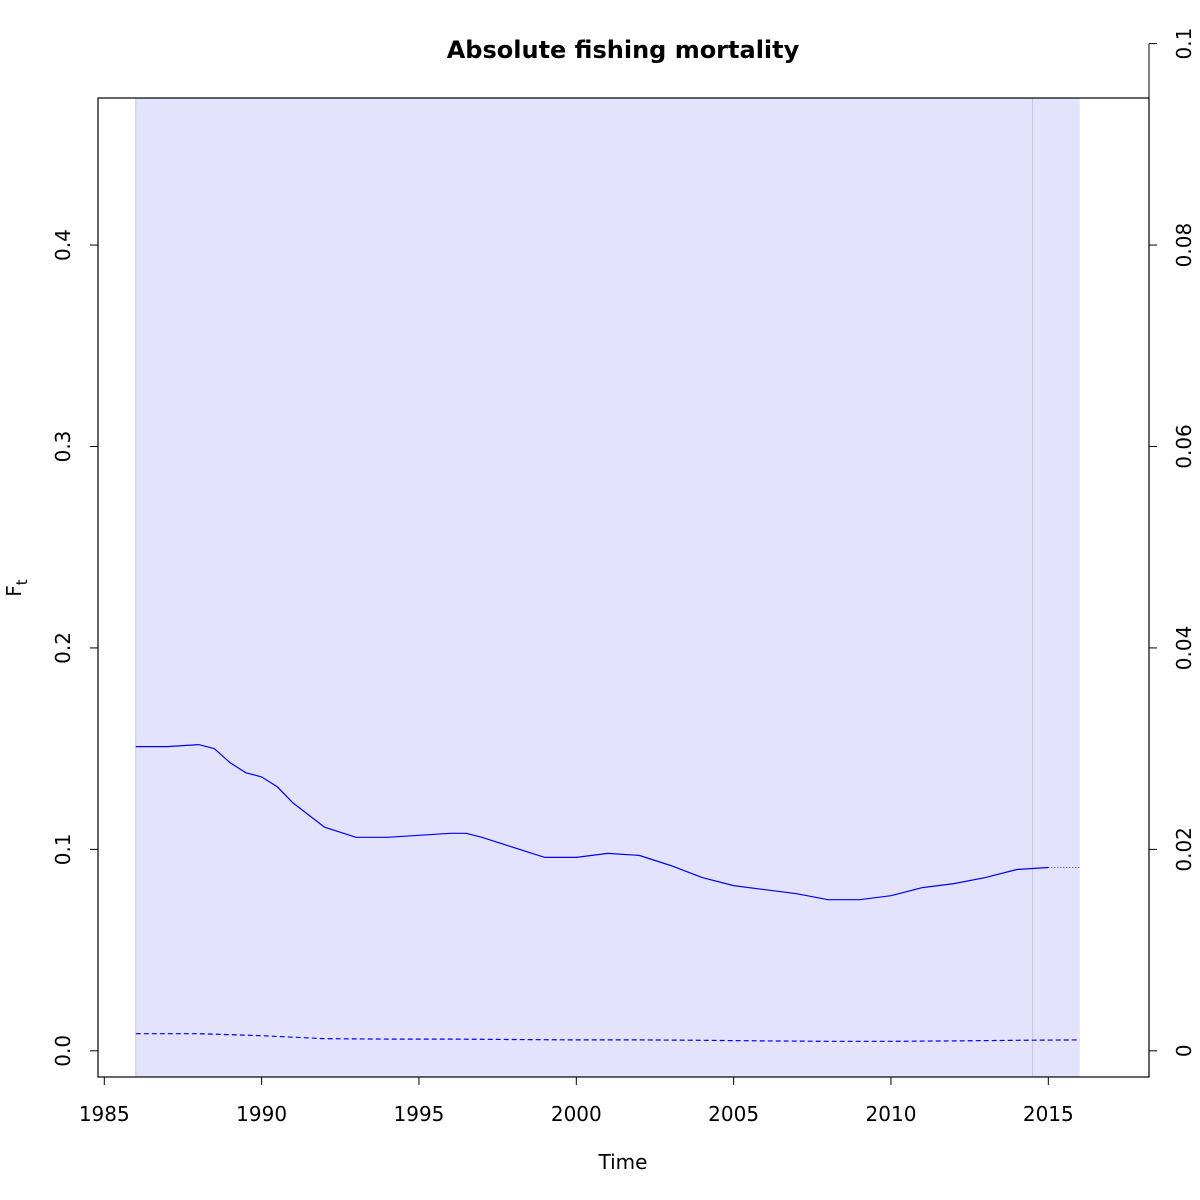 This screenshot has width=1200, height=1200. I want to click on chart-title: Absolute fishing mortality, so click(623, 50).